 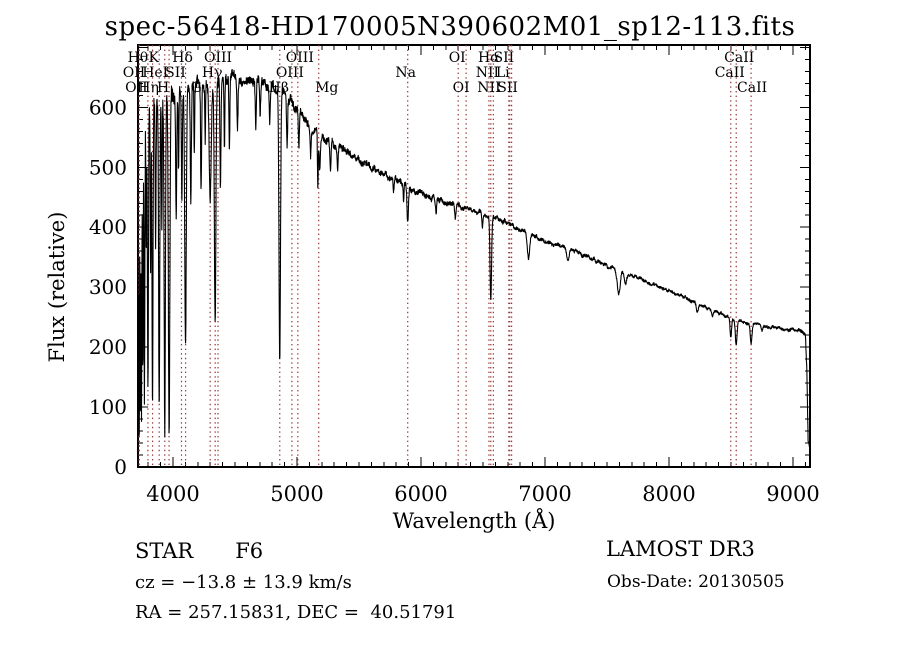 I want to click on spectral-line-label: Na, so click(x=405, y=73).